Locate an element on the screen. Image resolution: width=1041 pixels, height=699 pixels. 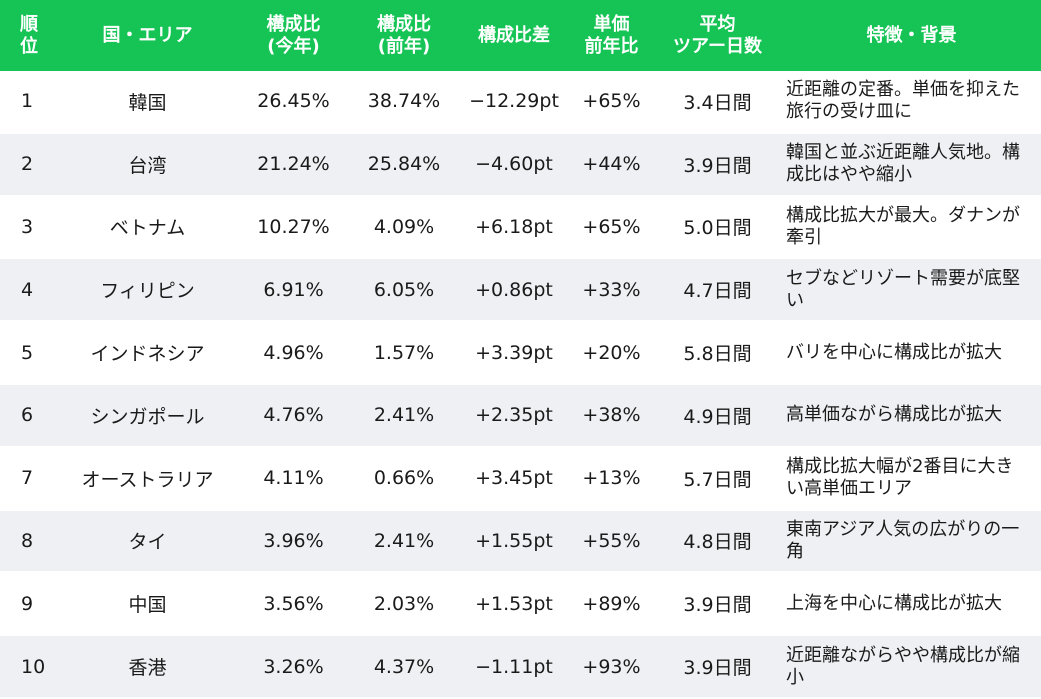
cell-price-yoy: +33% is located at coordinates (611, 289).